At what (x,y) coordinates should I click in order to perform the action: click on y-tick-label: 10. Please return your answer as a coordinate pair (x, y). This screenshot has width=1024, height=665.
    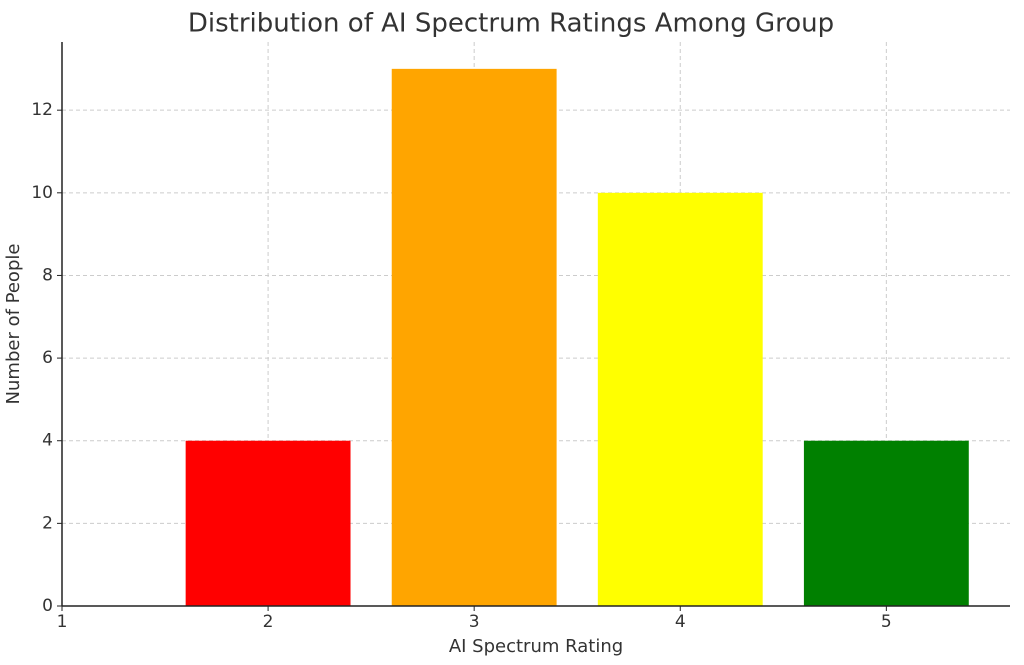
    Looking at the image, I should click on (42, 193).